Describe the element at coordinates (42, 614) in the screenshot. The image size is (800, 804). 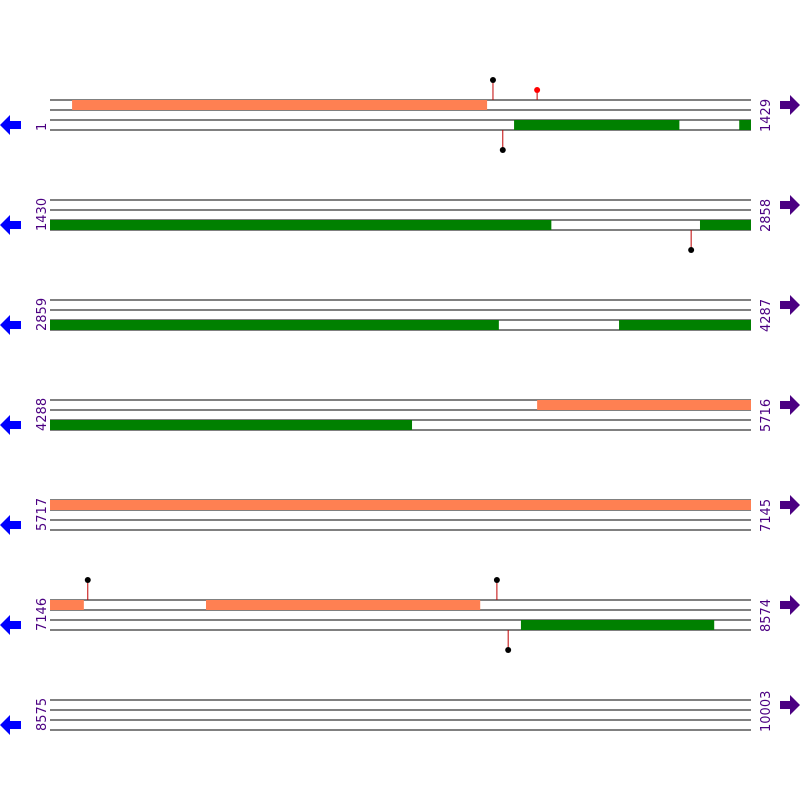
I see `start-label: 7146` at that location.